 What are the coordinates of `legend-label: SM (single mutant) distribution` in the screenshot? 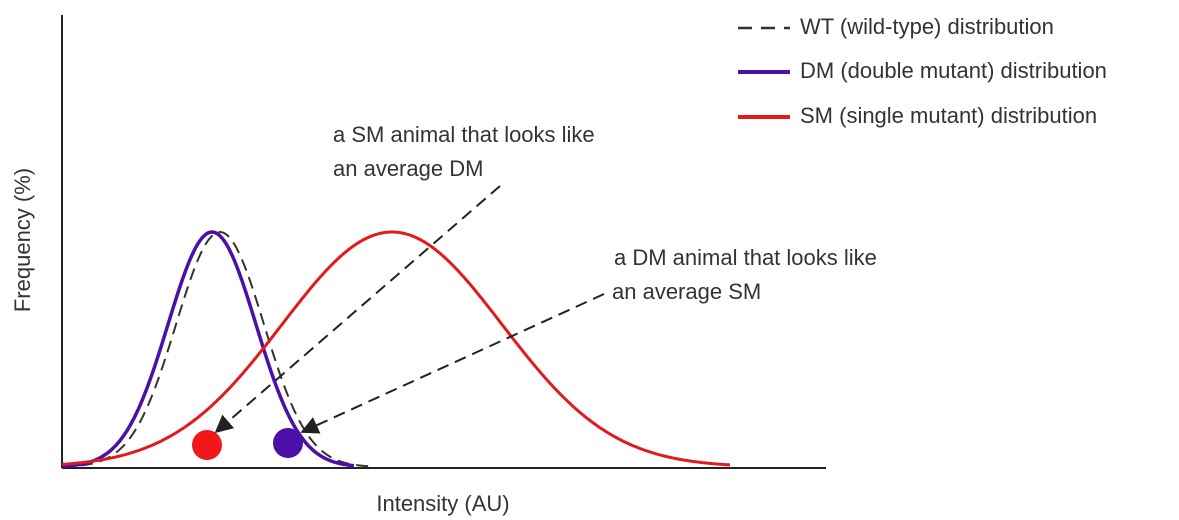 It's located at (948, 115).